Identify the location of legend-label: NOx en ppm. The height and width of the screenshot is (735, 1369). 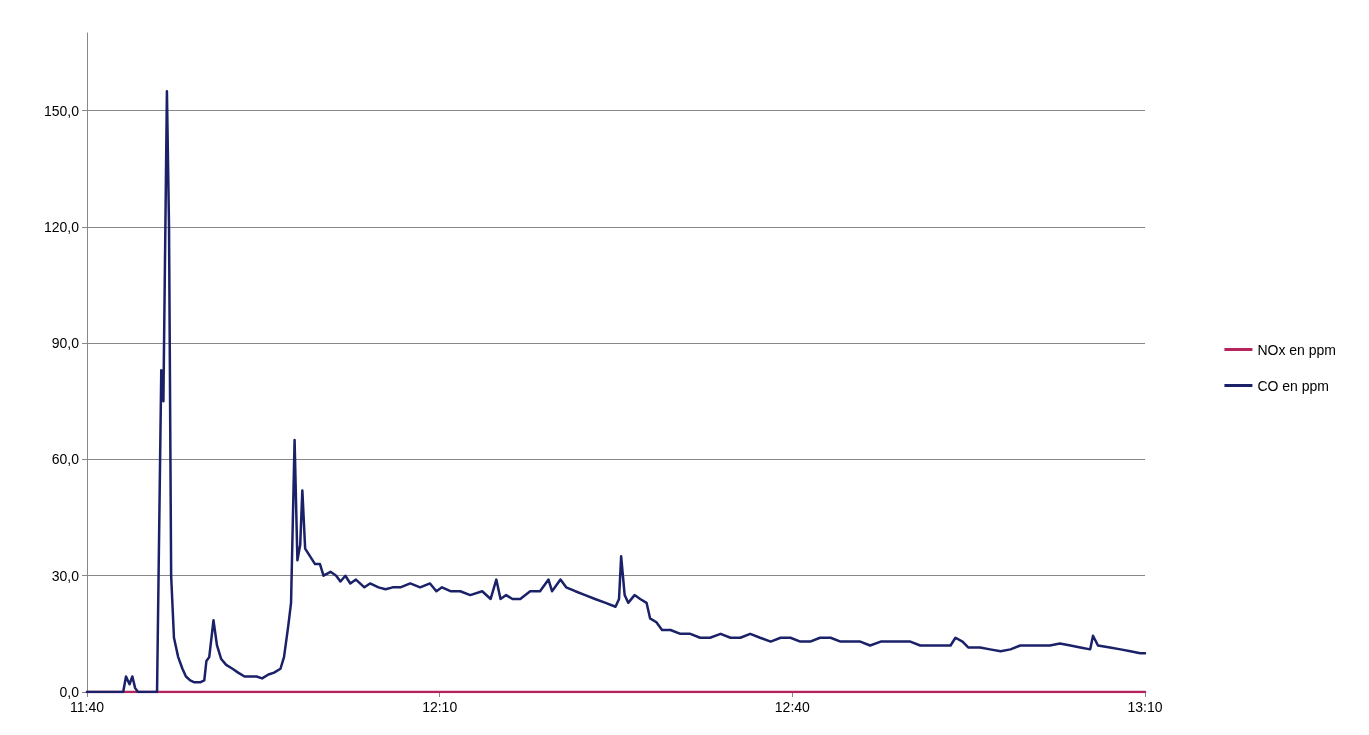
(1297, 349).